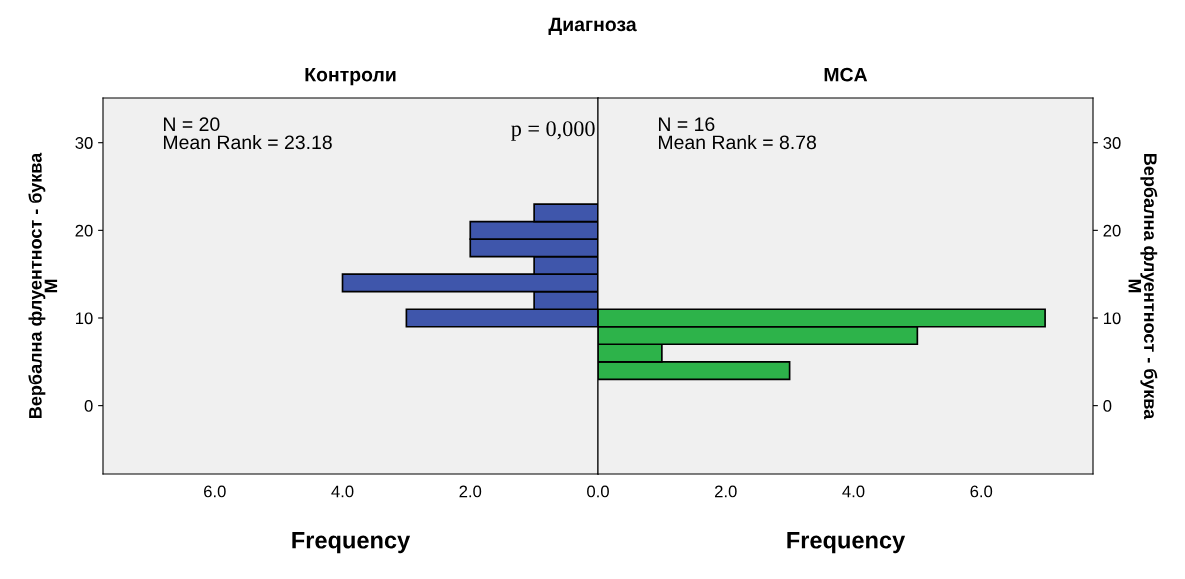 The image size is (1185, 579). Describe the element at coordinates (737, 133) in the screenshot. I see `annotation: N = 16 Mean Rank = 8.78` at that location.